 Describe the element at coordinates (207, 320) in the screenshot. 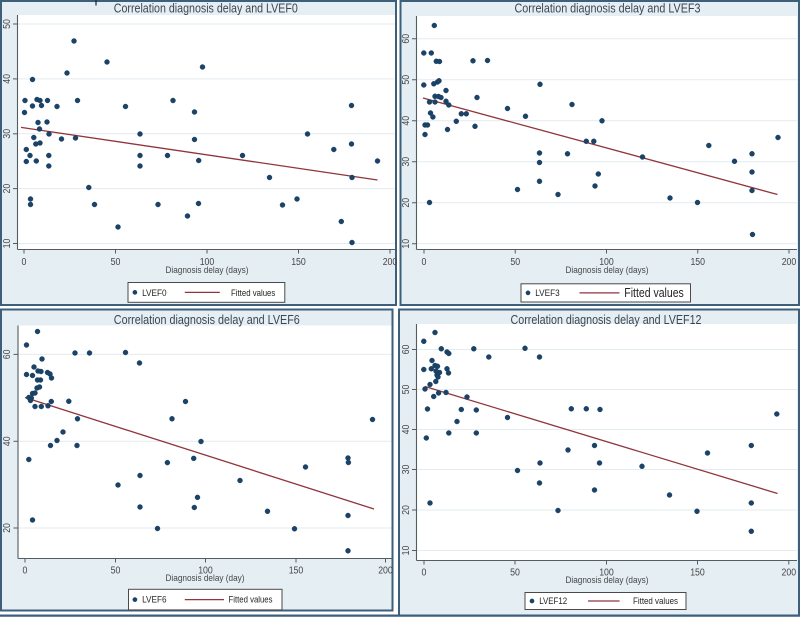

I see `svg-text:Correlation diagnosis delay an: Correlation diagnosis delay and LVEF6` at that location.